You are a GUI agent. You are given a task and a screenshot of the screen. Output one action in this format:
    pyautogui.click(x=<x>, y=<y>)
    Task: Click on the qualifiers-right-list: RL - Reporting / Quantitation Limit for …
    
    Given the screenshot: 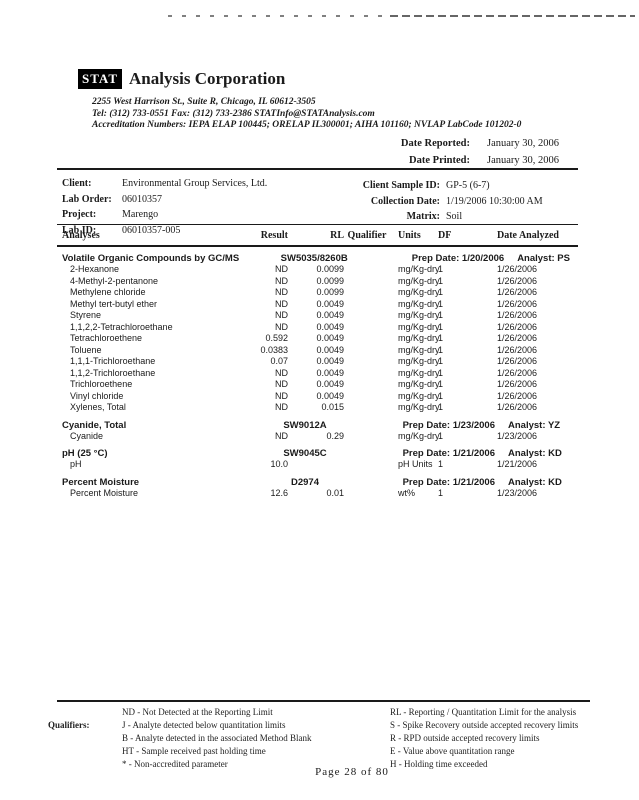 What is the action you would take?
    pyautogui.click(x=514, y=738)
    